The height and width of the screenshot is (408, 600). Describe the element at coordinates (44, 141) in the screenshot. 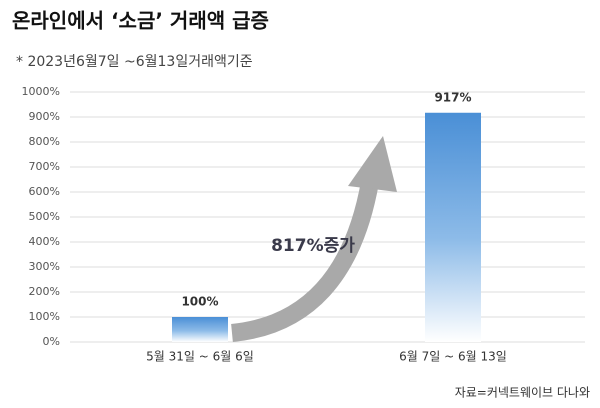

I see `y-tick-label: 800%` at that location.